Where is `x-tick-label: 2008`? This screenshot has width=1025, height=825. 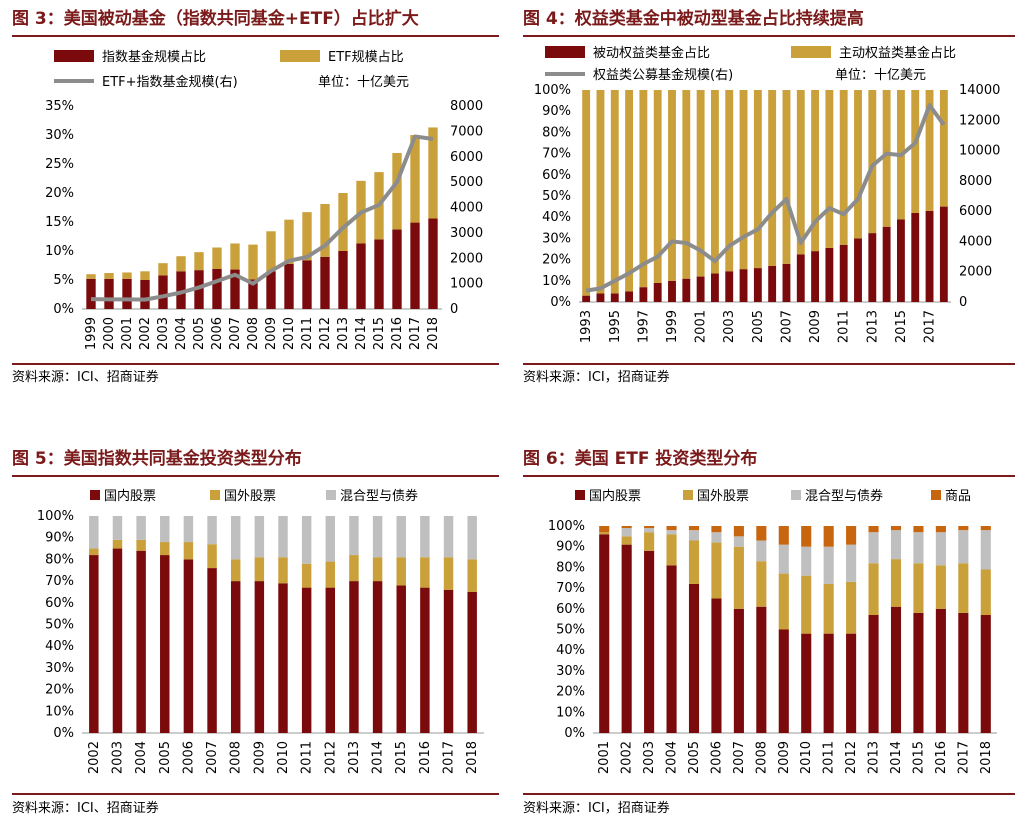
x-tick-label: 2008 is located at coordinates (761, 757).